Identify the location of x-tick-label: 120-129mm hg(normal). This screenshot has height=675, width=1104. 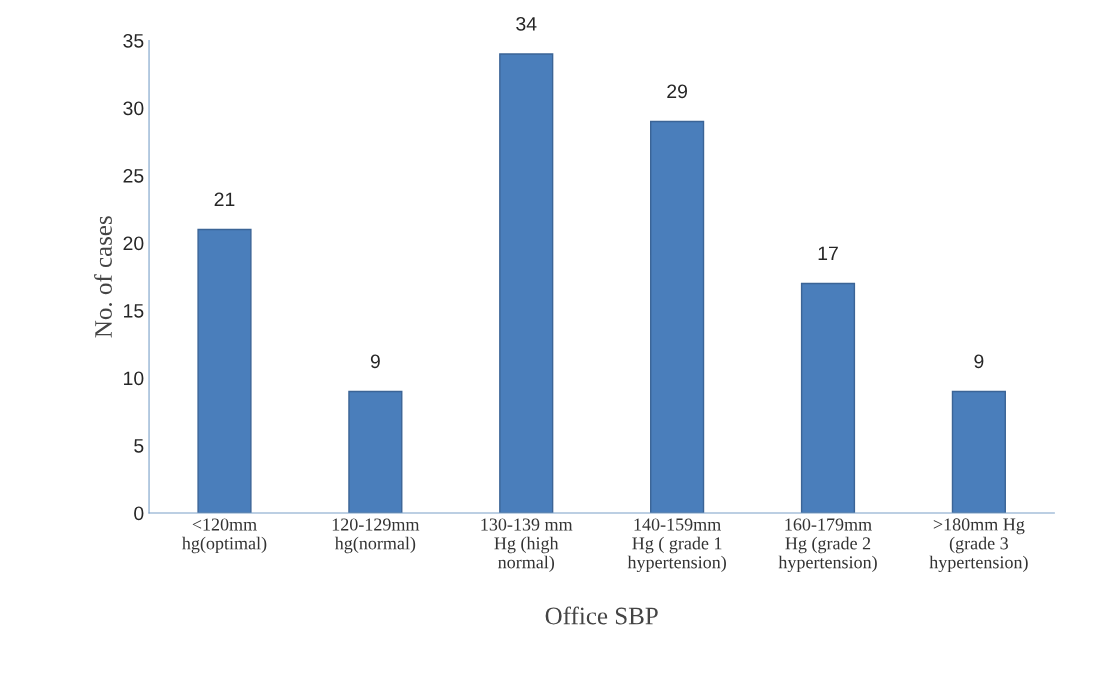
(376, 536).